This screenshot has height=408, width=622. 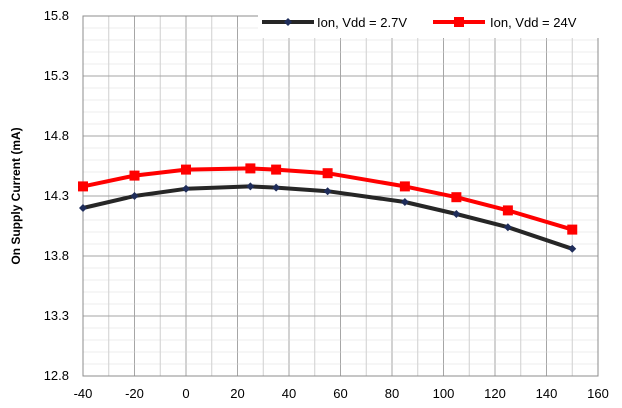 I want to click on x-tick-label: -20, so click(x=134, y=393).